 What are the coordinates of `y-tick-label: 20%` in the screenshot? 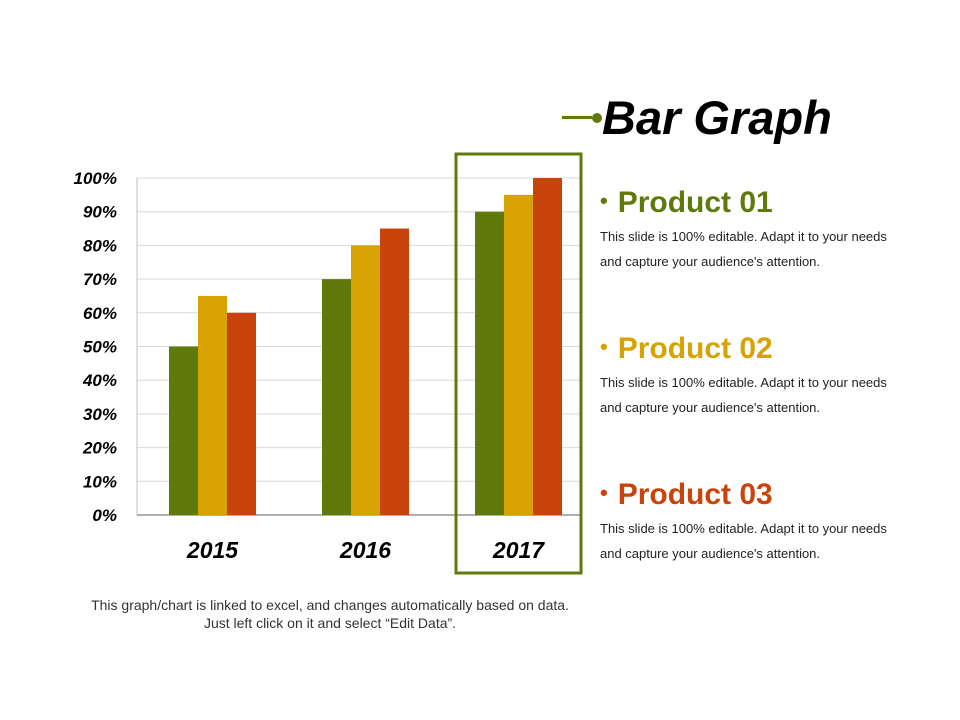 It's located at (99, 448).